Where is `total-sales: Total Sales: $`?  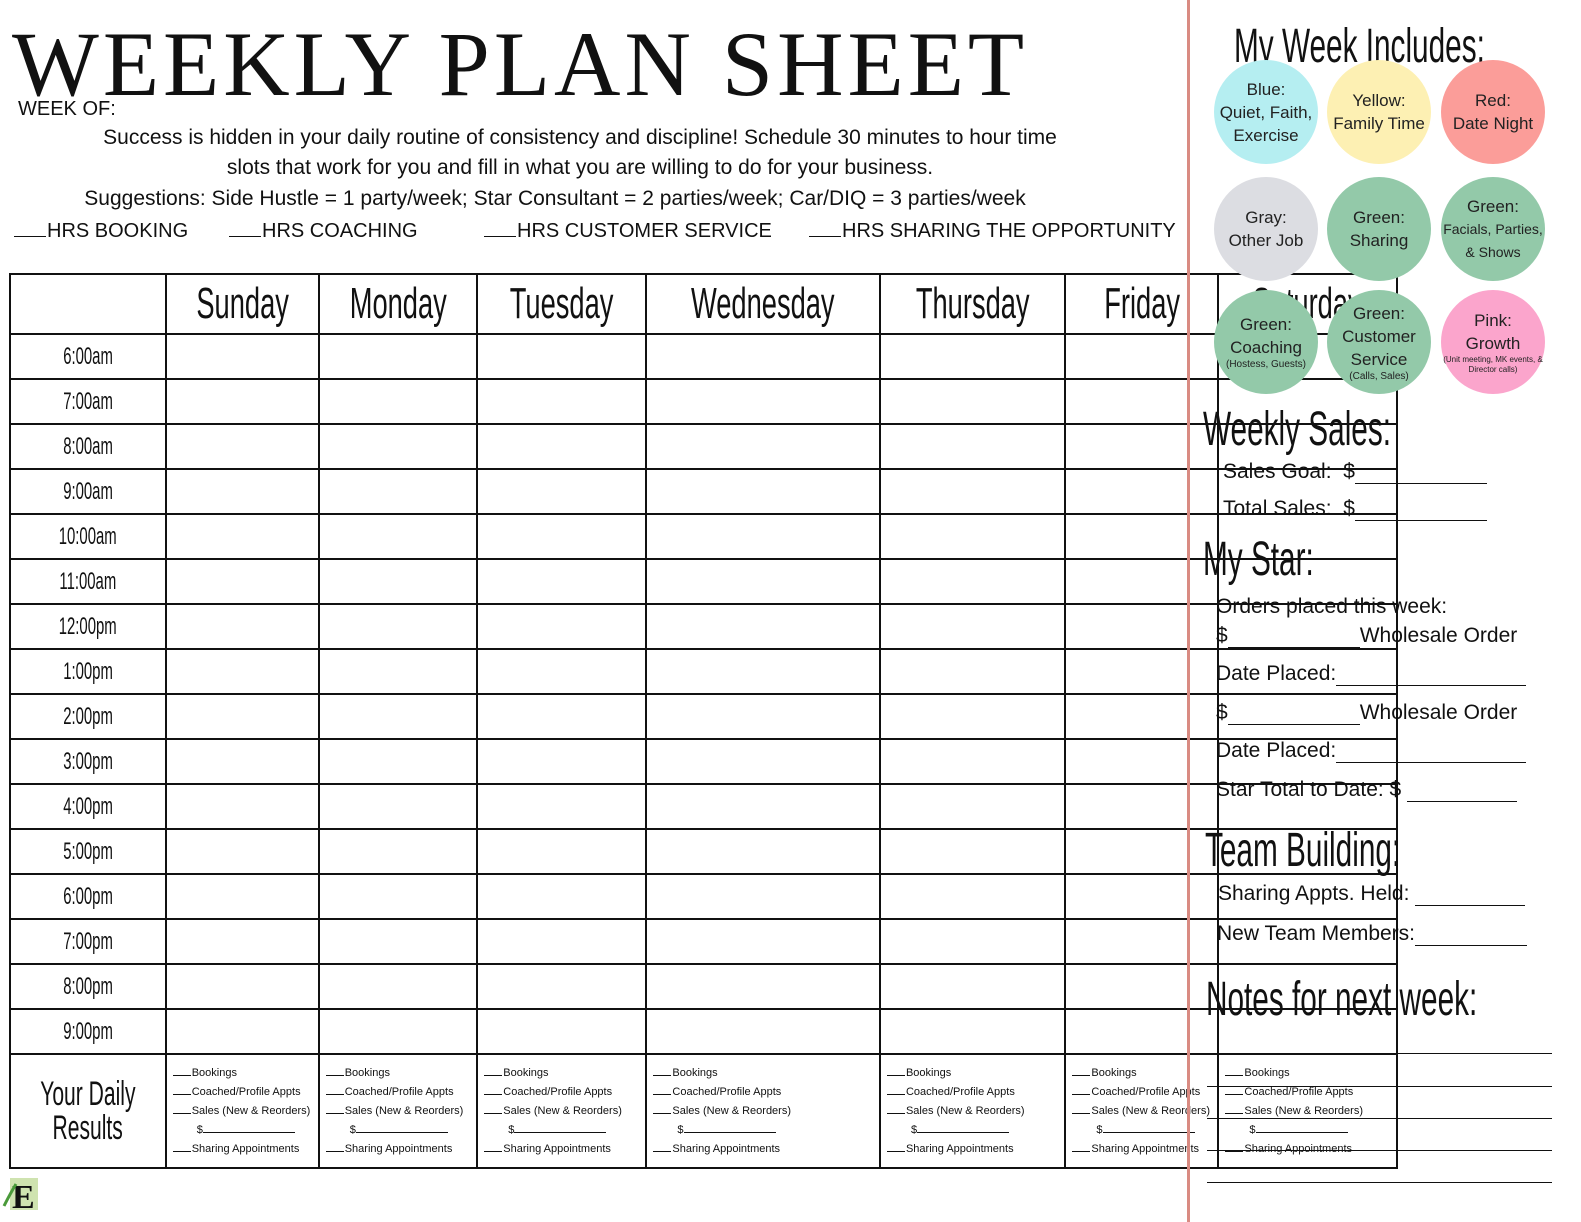 total-sales: Total Sales: $ is located at coordinates (1355, 509).